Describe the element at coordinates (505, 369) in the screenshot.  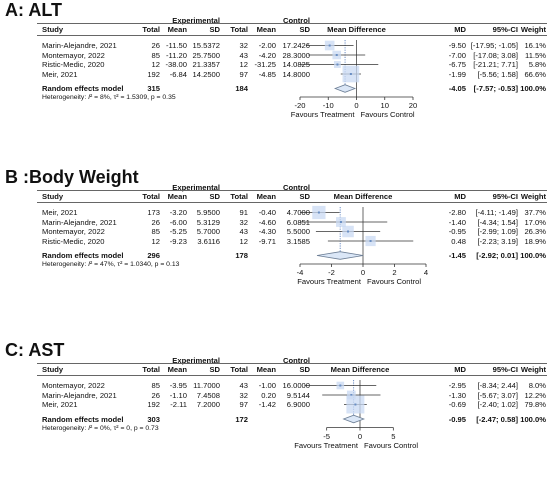
I see `col-header-ci: 95%-CI` at that location.